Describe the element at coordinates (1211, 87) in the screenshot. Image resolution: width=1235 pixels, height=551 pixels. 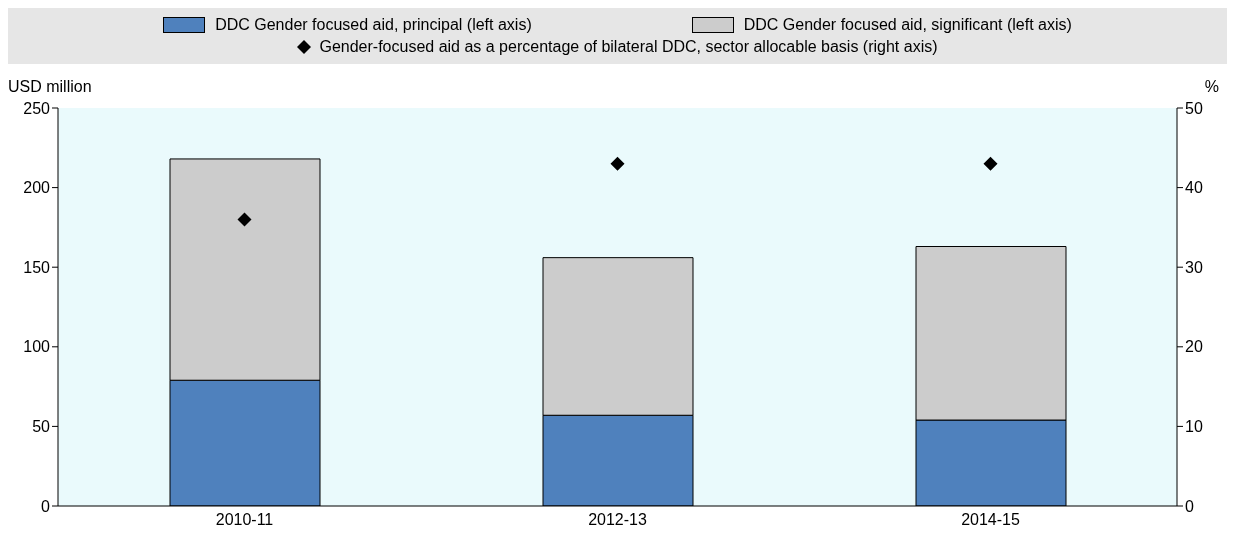
I see `y2-axis-title: %` at that location.